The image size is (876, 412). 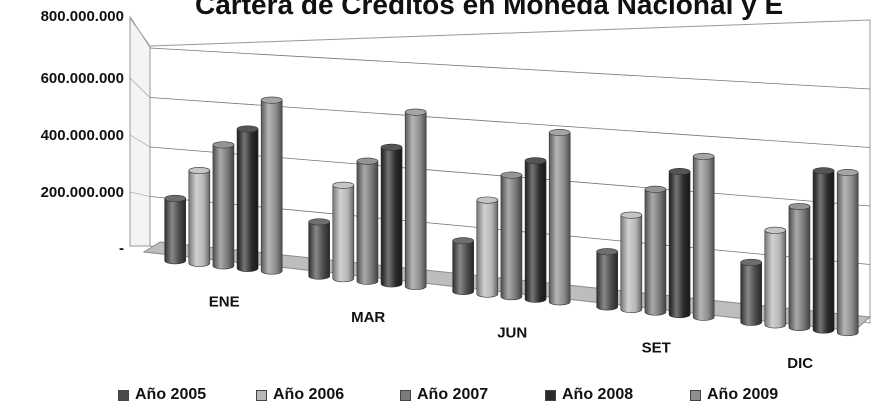 I want to click on legend-item: Año 2008, so click(x=589, y=395).